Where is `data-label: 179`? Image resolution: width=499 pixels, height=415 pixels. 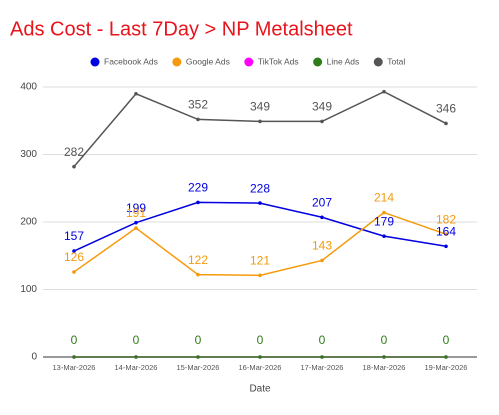
data-label: 179 is located at coordinates (384, 221).